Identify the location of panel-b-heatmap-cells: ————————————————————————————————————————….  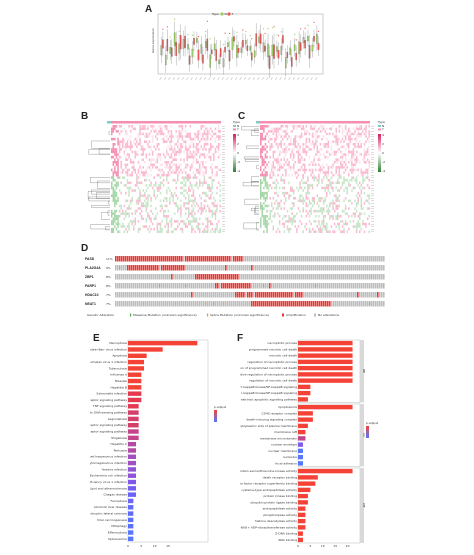
(168, 178).